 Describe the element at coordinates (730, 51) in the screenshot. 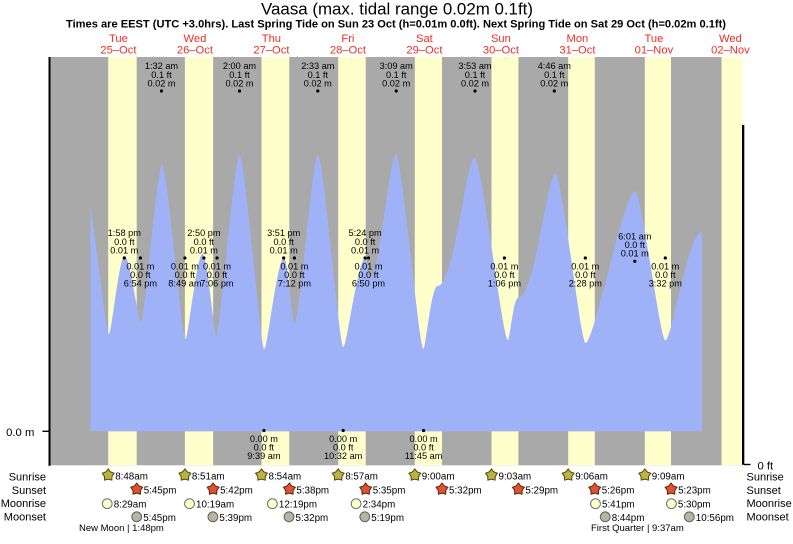

I see `svg-text: 02–Nov` at that location.